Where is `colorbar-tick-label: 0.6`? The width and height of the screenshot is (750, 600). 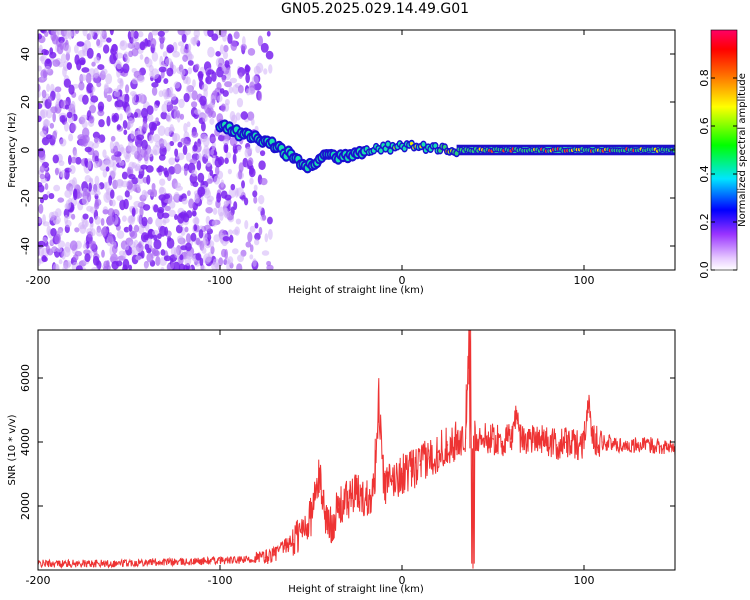
colorbar-tick-label: 0.6 is located at coordinates (704, 126).